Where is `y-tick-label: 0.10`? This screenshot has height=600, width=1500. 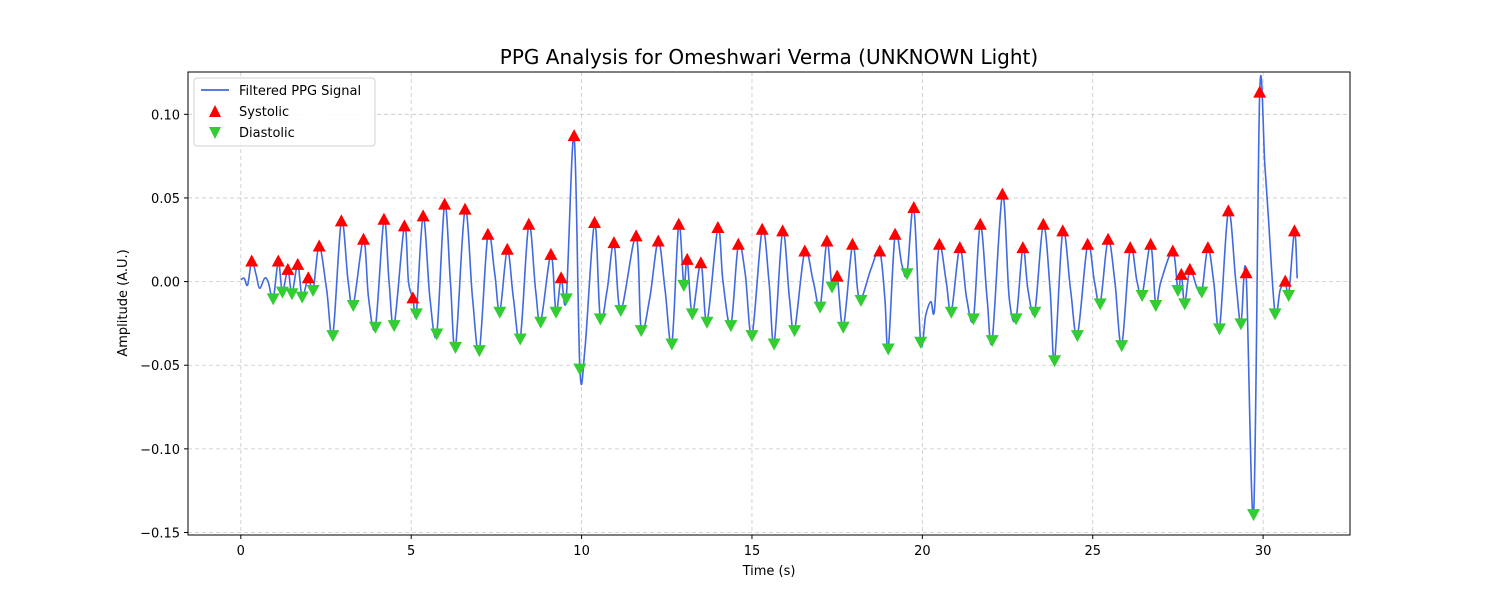
y-tick-label: 0.10 is located at coordinates (165, 115).